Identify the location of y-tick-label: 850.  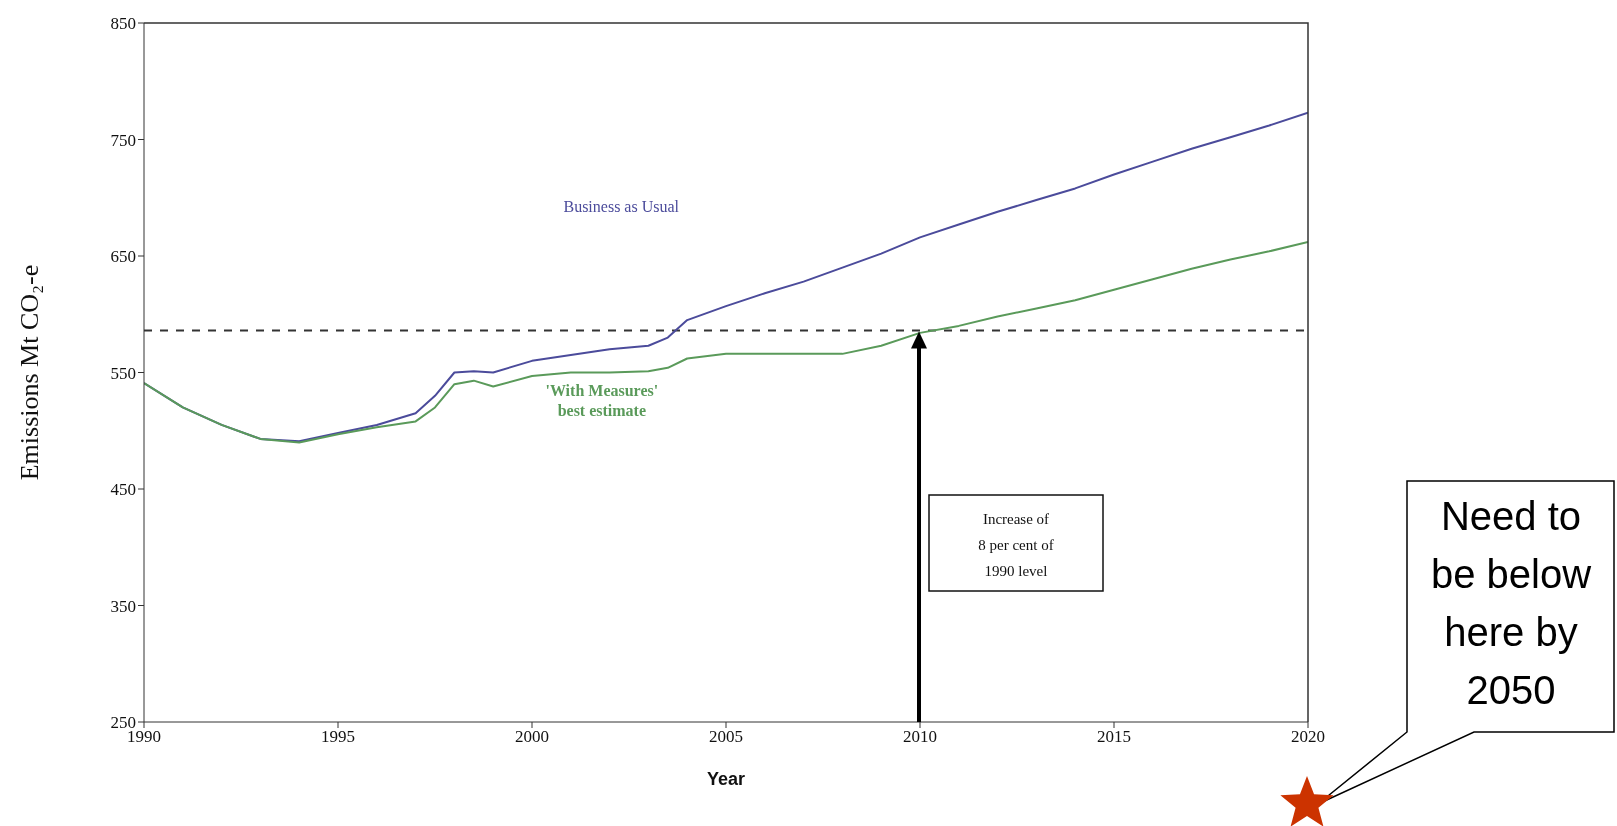
(123, 24).